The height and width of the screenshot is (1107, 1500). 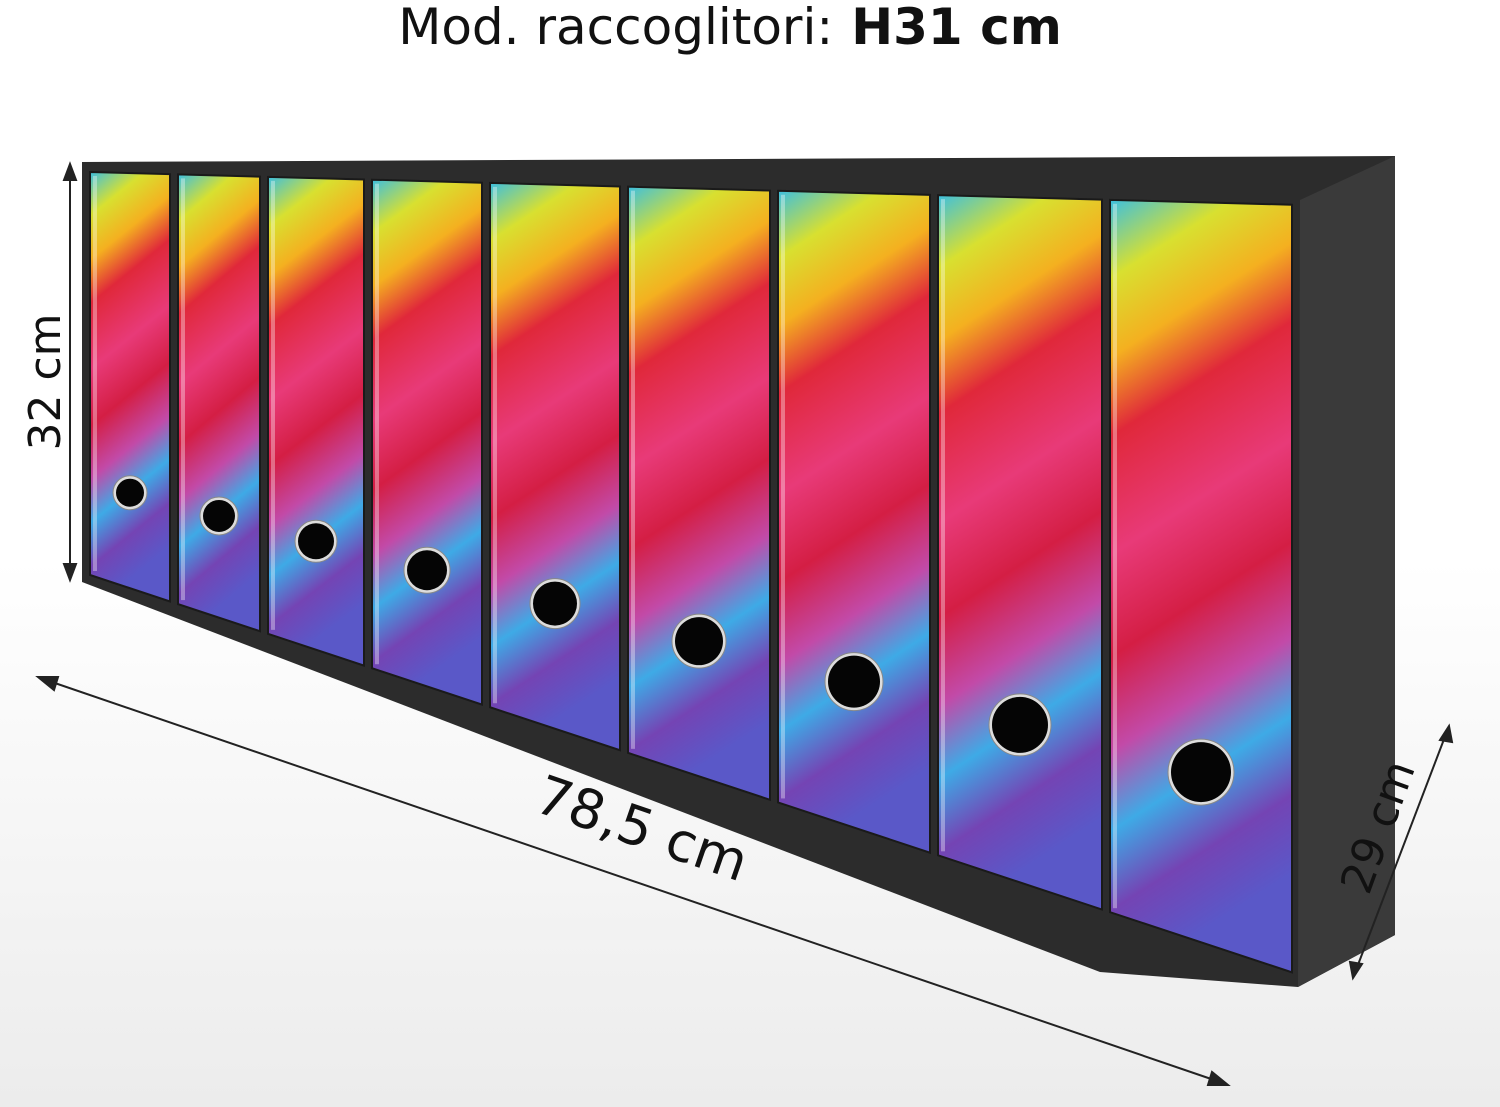 What do you see at coordinates (956, 28) in the screenshot?
I see `title-height: H31 cm` at bounding box center [956, 28].